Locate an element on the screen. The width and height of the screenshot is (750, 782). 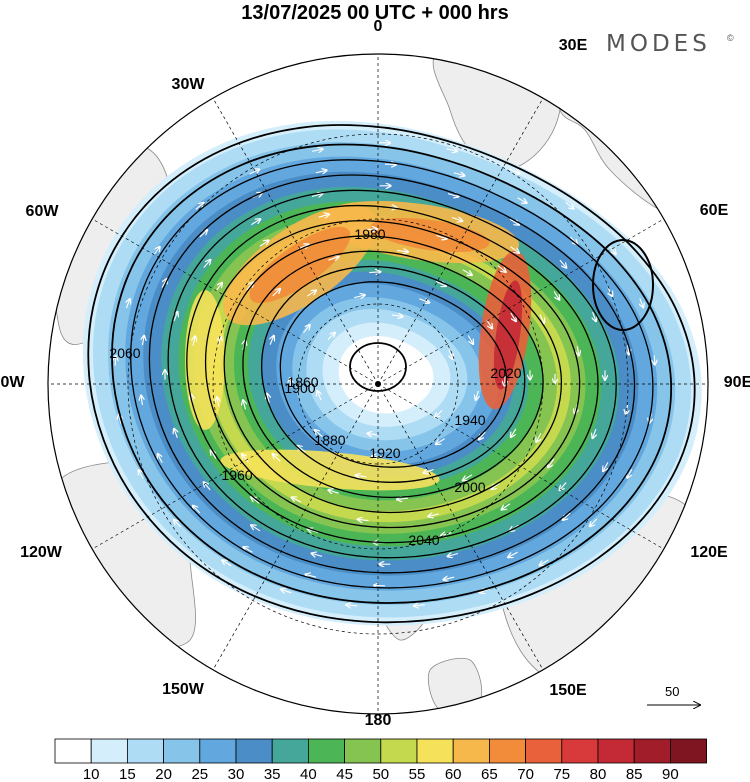
colorbar-label-45: 45 is located at coordinates (344, 774).